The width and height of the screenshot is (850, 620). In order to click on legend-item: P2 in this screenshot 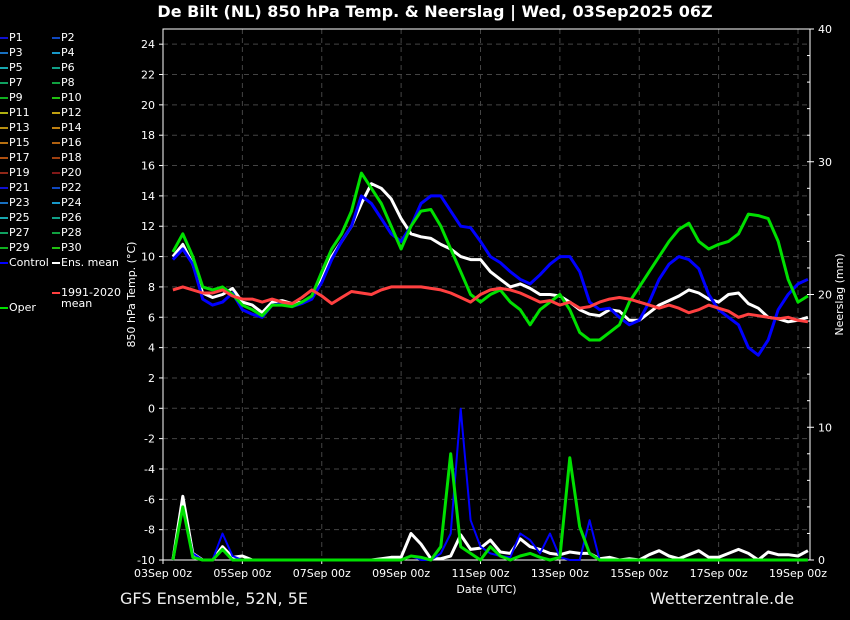, I will do `click(63, 38)`.